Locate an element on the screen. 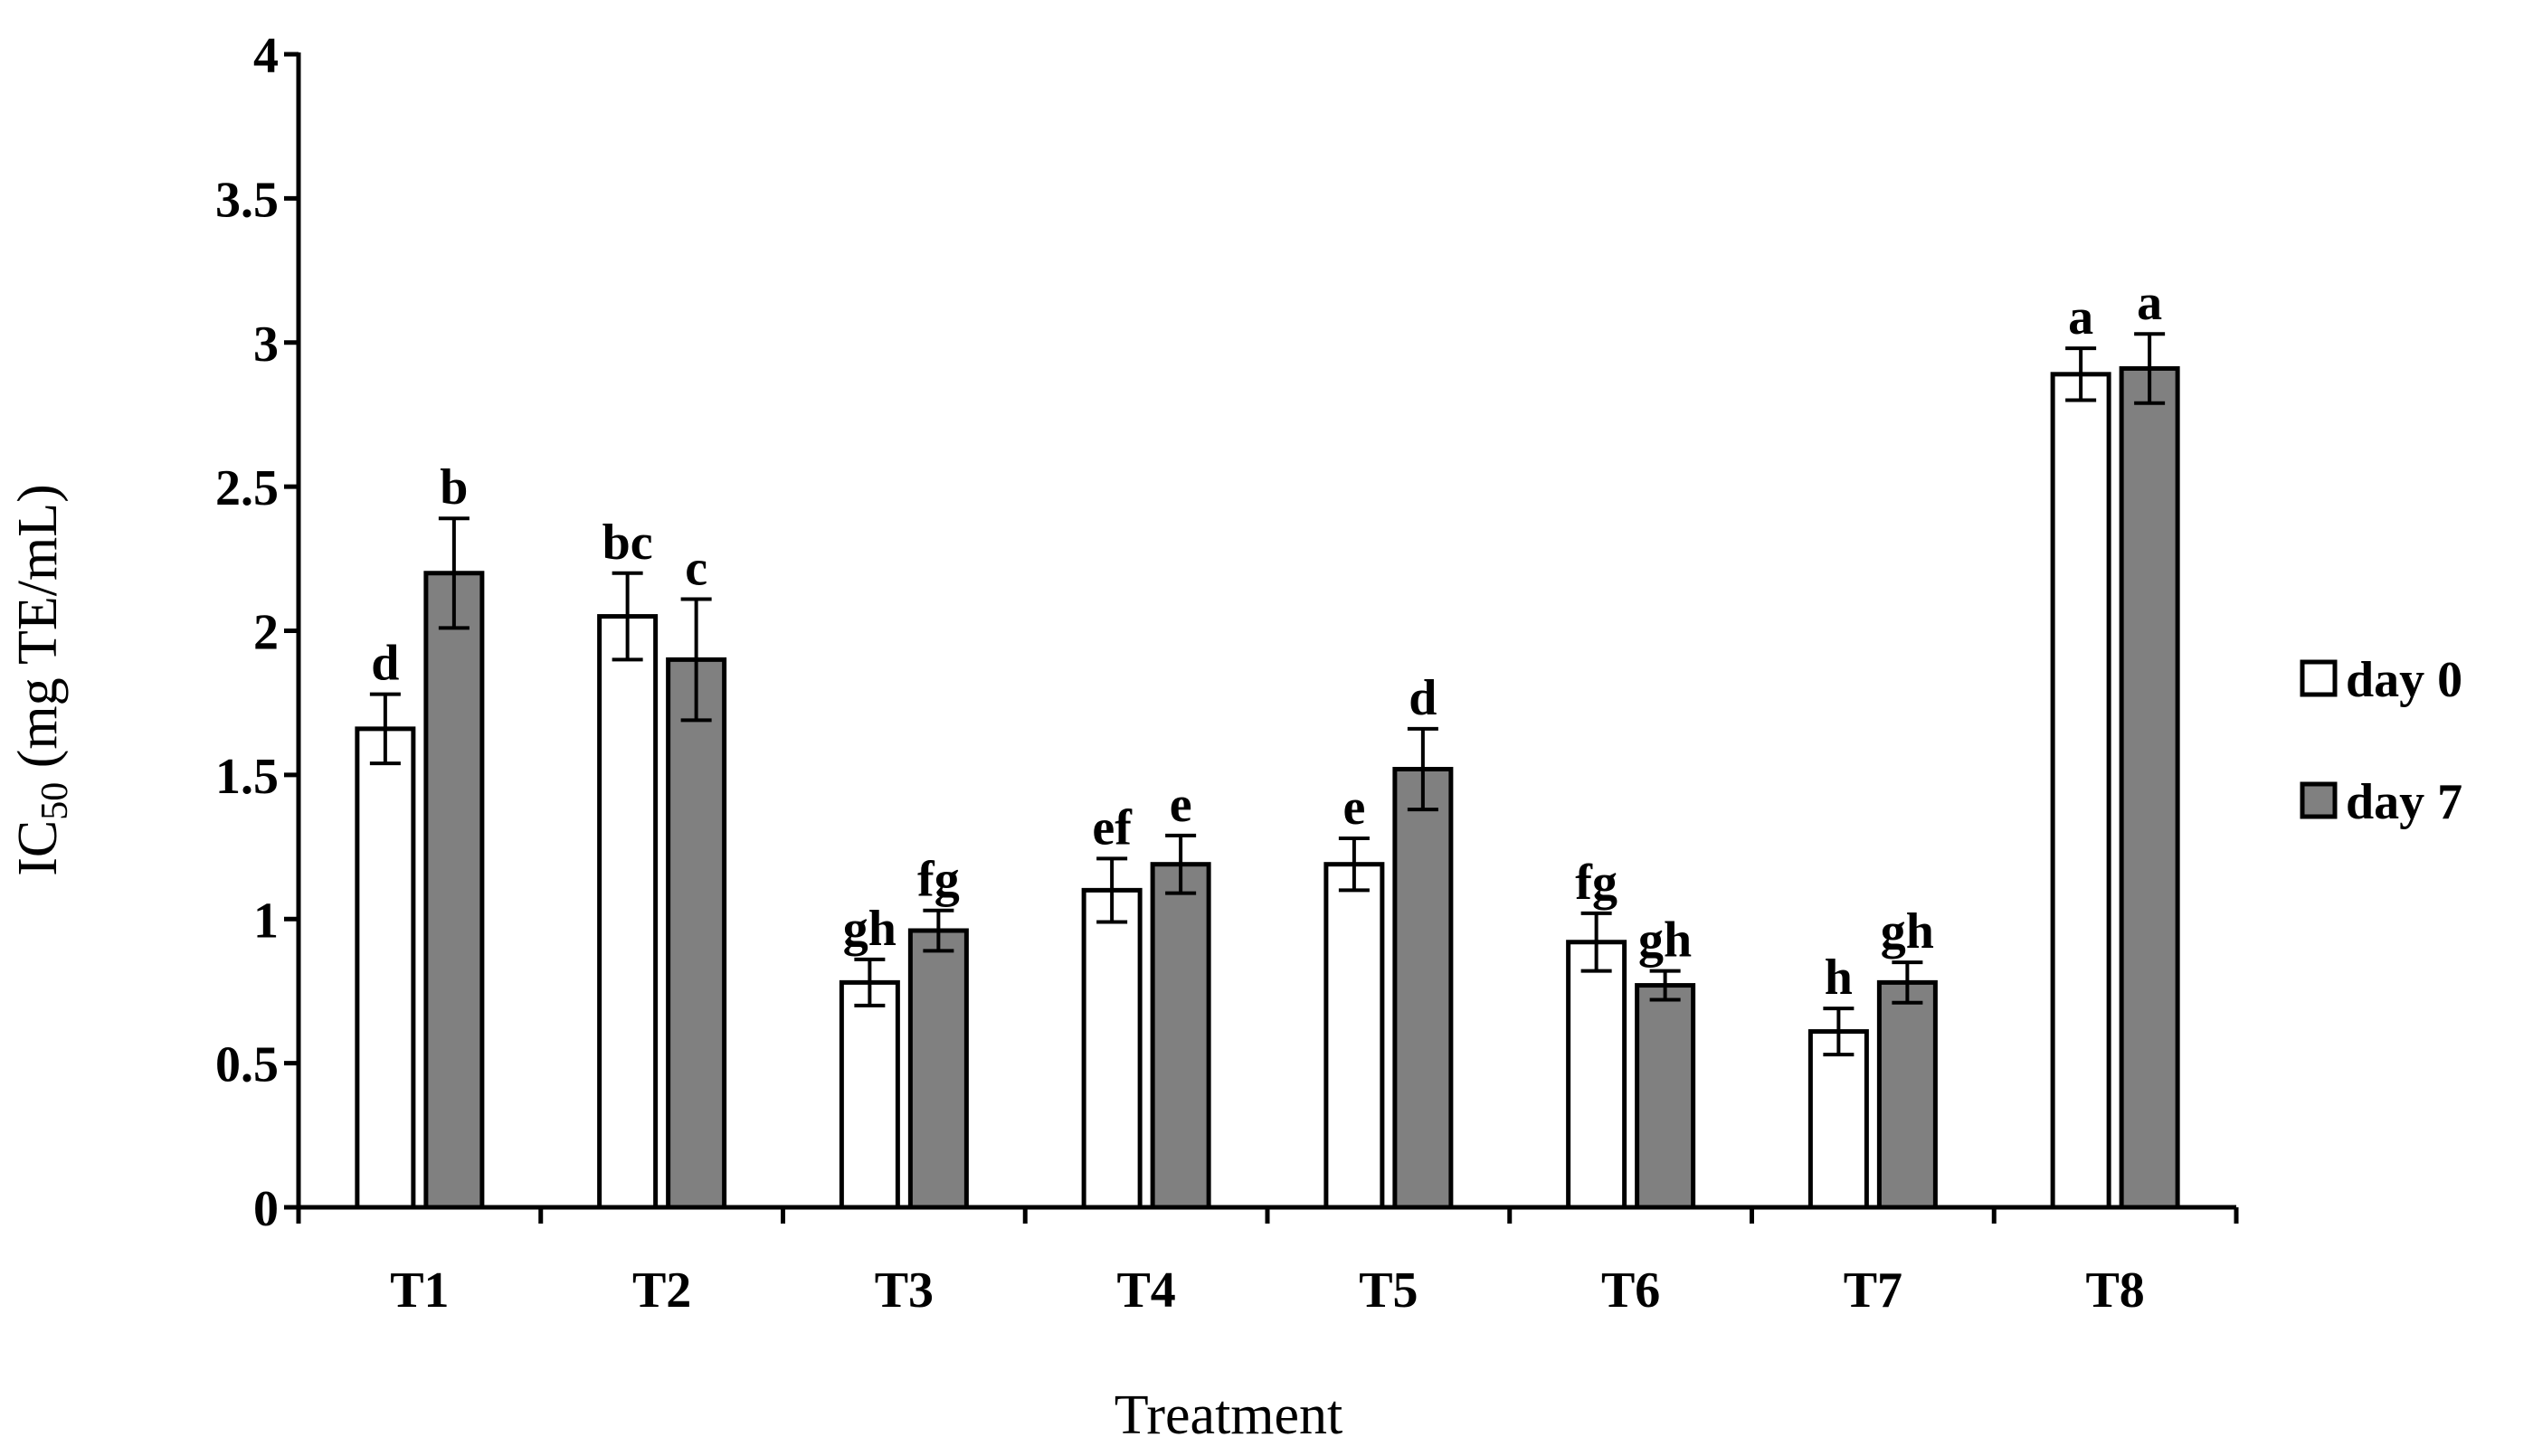 The height and width of the screenshot is (1456, 2533). bar-day-0-T3 is located at coordinates (870, 1094).